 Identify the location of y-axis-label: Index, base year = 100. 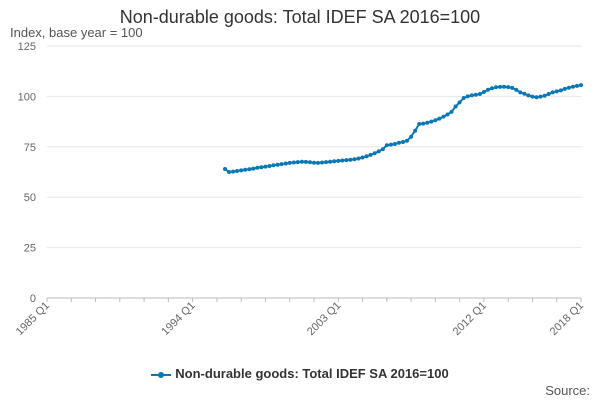
(76, 32).